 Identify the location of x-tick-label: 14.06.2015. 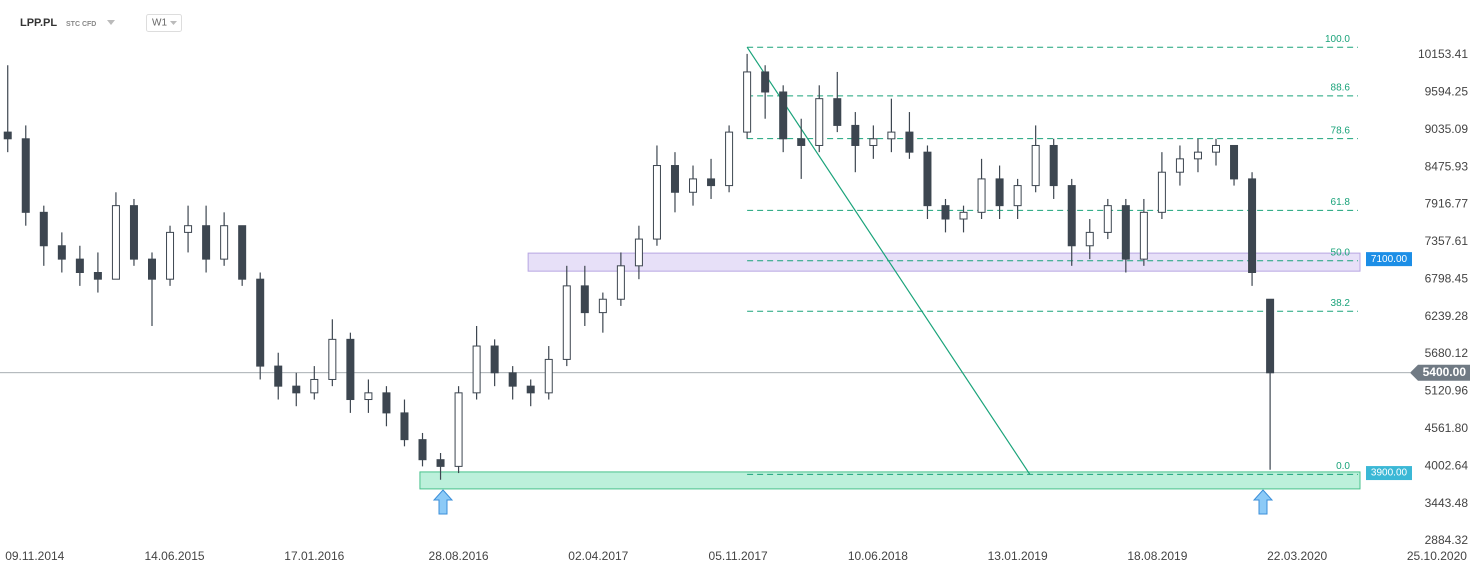
(175, 556).